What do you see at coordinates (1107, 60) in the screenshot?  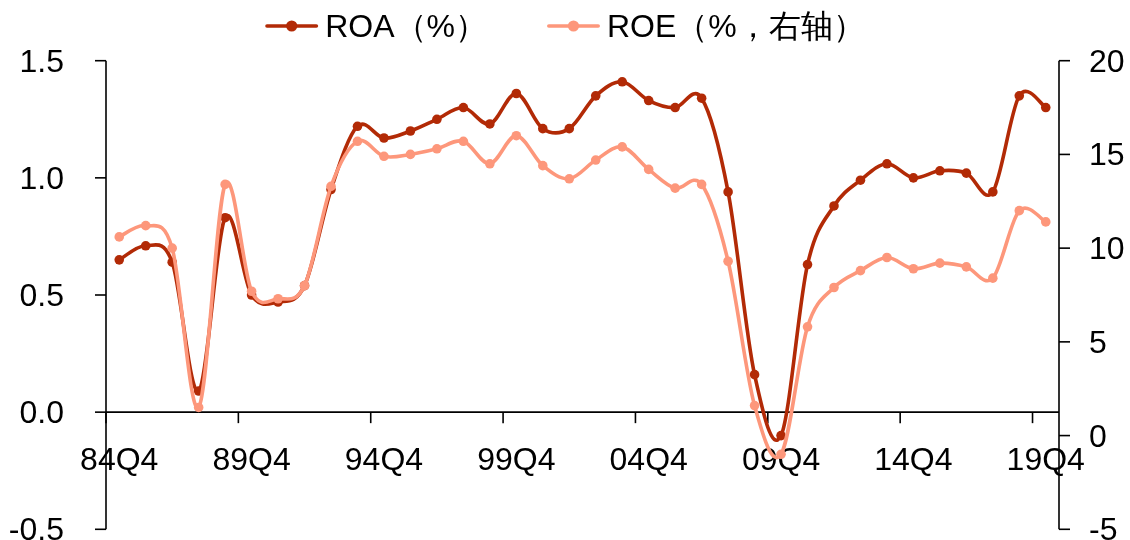 I see `y2-tick-label: 20` at bounding box center [1107, 60].